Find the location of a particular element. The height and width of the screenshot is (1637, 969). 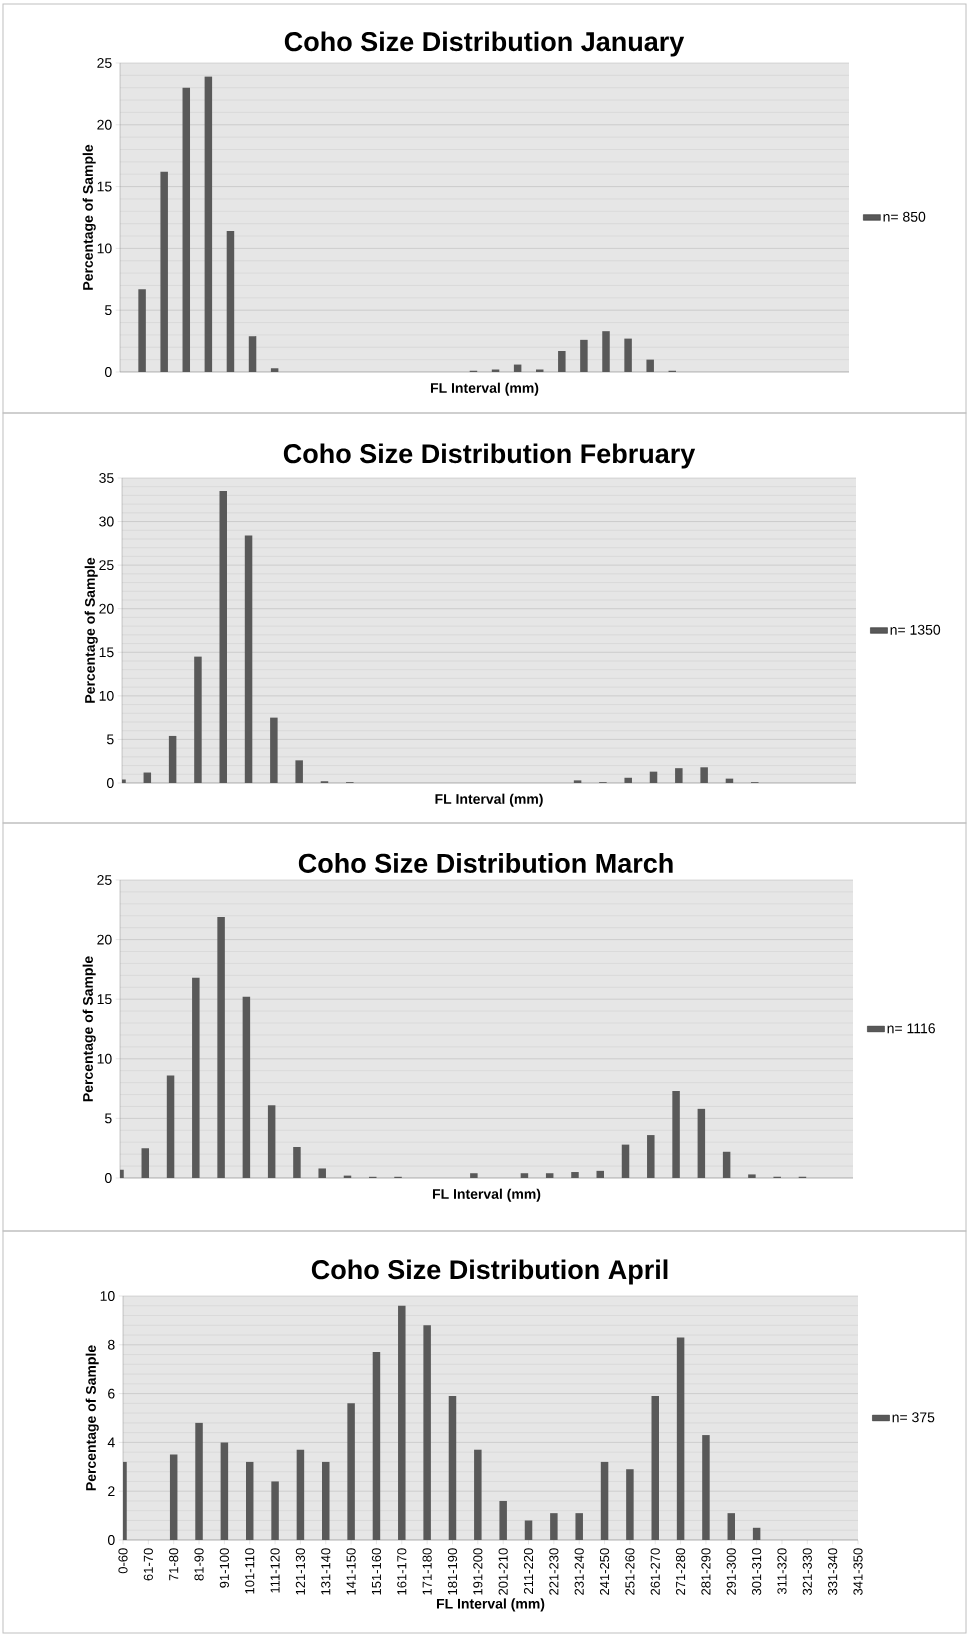

chart-title: Coho Size Distribution April is located at coordinates (489, 1272).